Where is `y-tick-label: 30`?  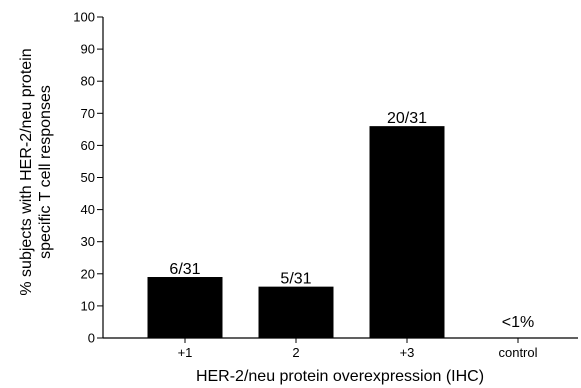
y-tick-label: 30 is located at coordinates (88, 241).